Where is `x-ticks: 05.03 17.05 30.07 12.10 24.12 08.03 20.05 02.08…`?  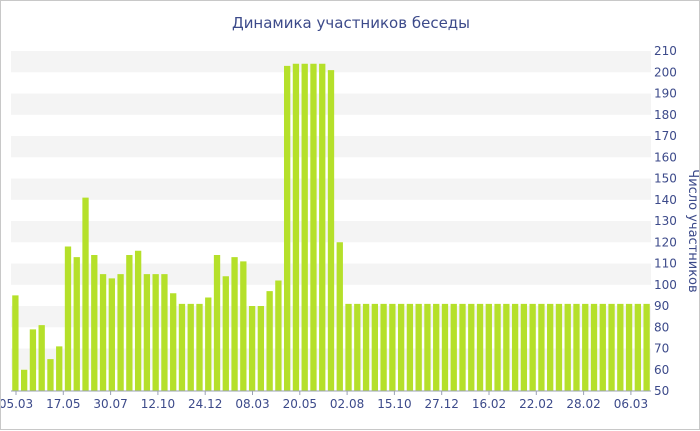
x-ticks: 05.03 17.05 30.07 12.10 24.12 08.03 20.05 02.08… is located at coordinates (324, 401).